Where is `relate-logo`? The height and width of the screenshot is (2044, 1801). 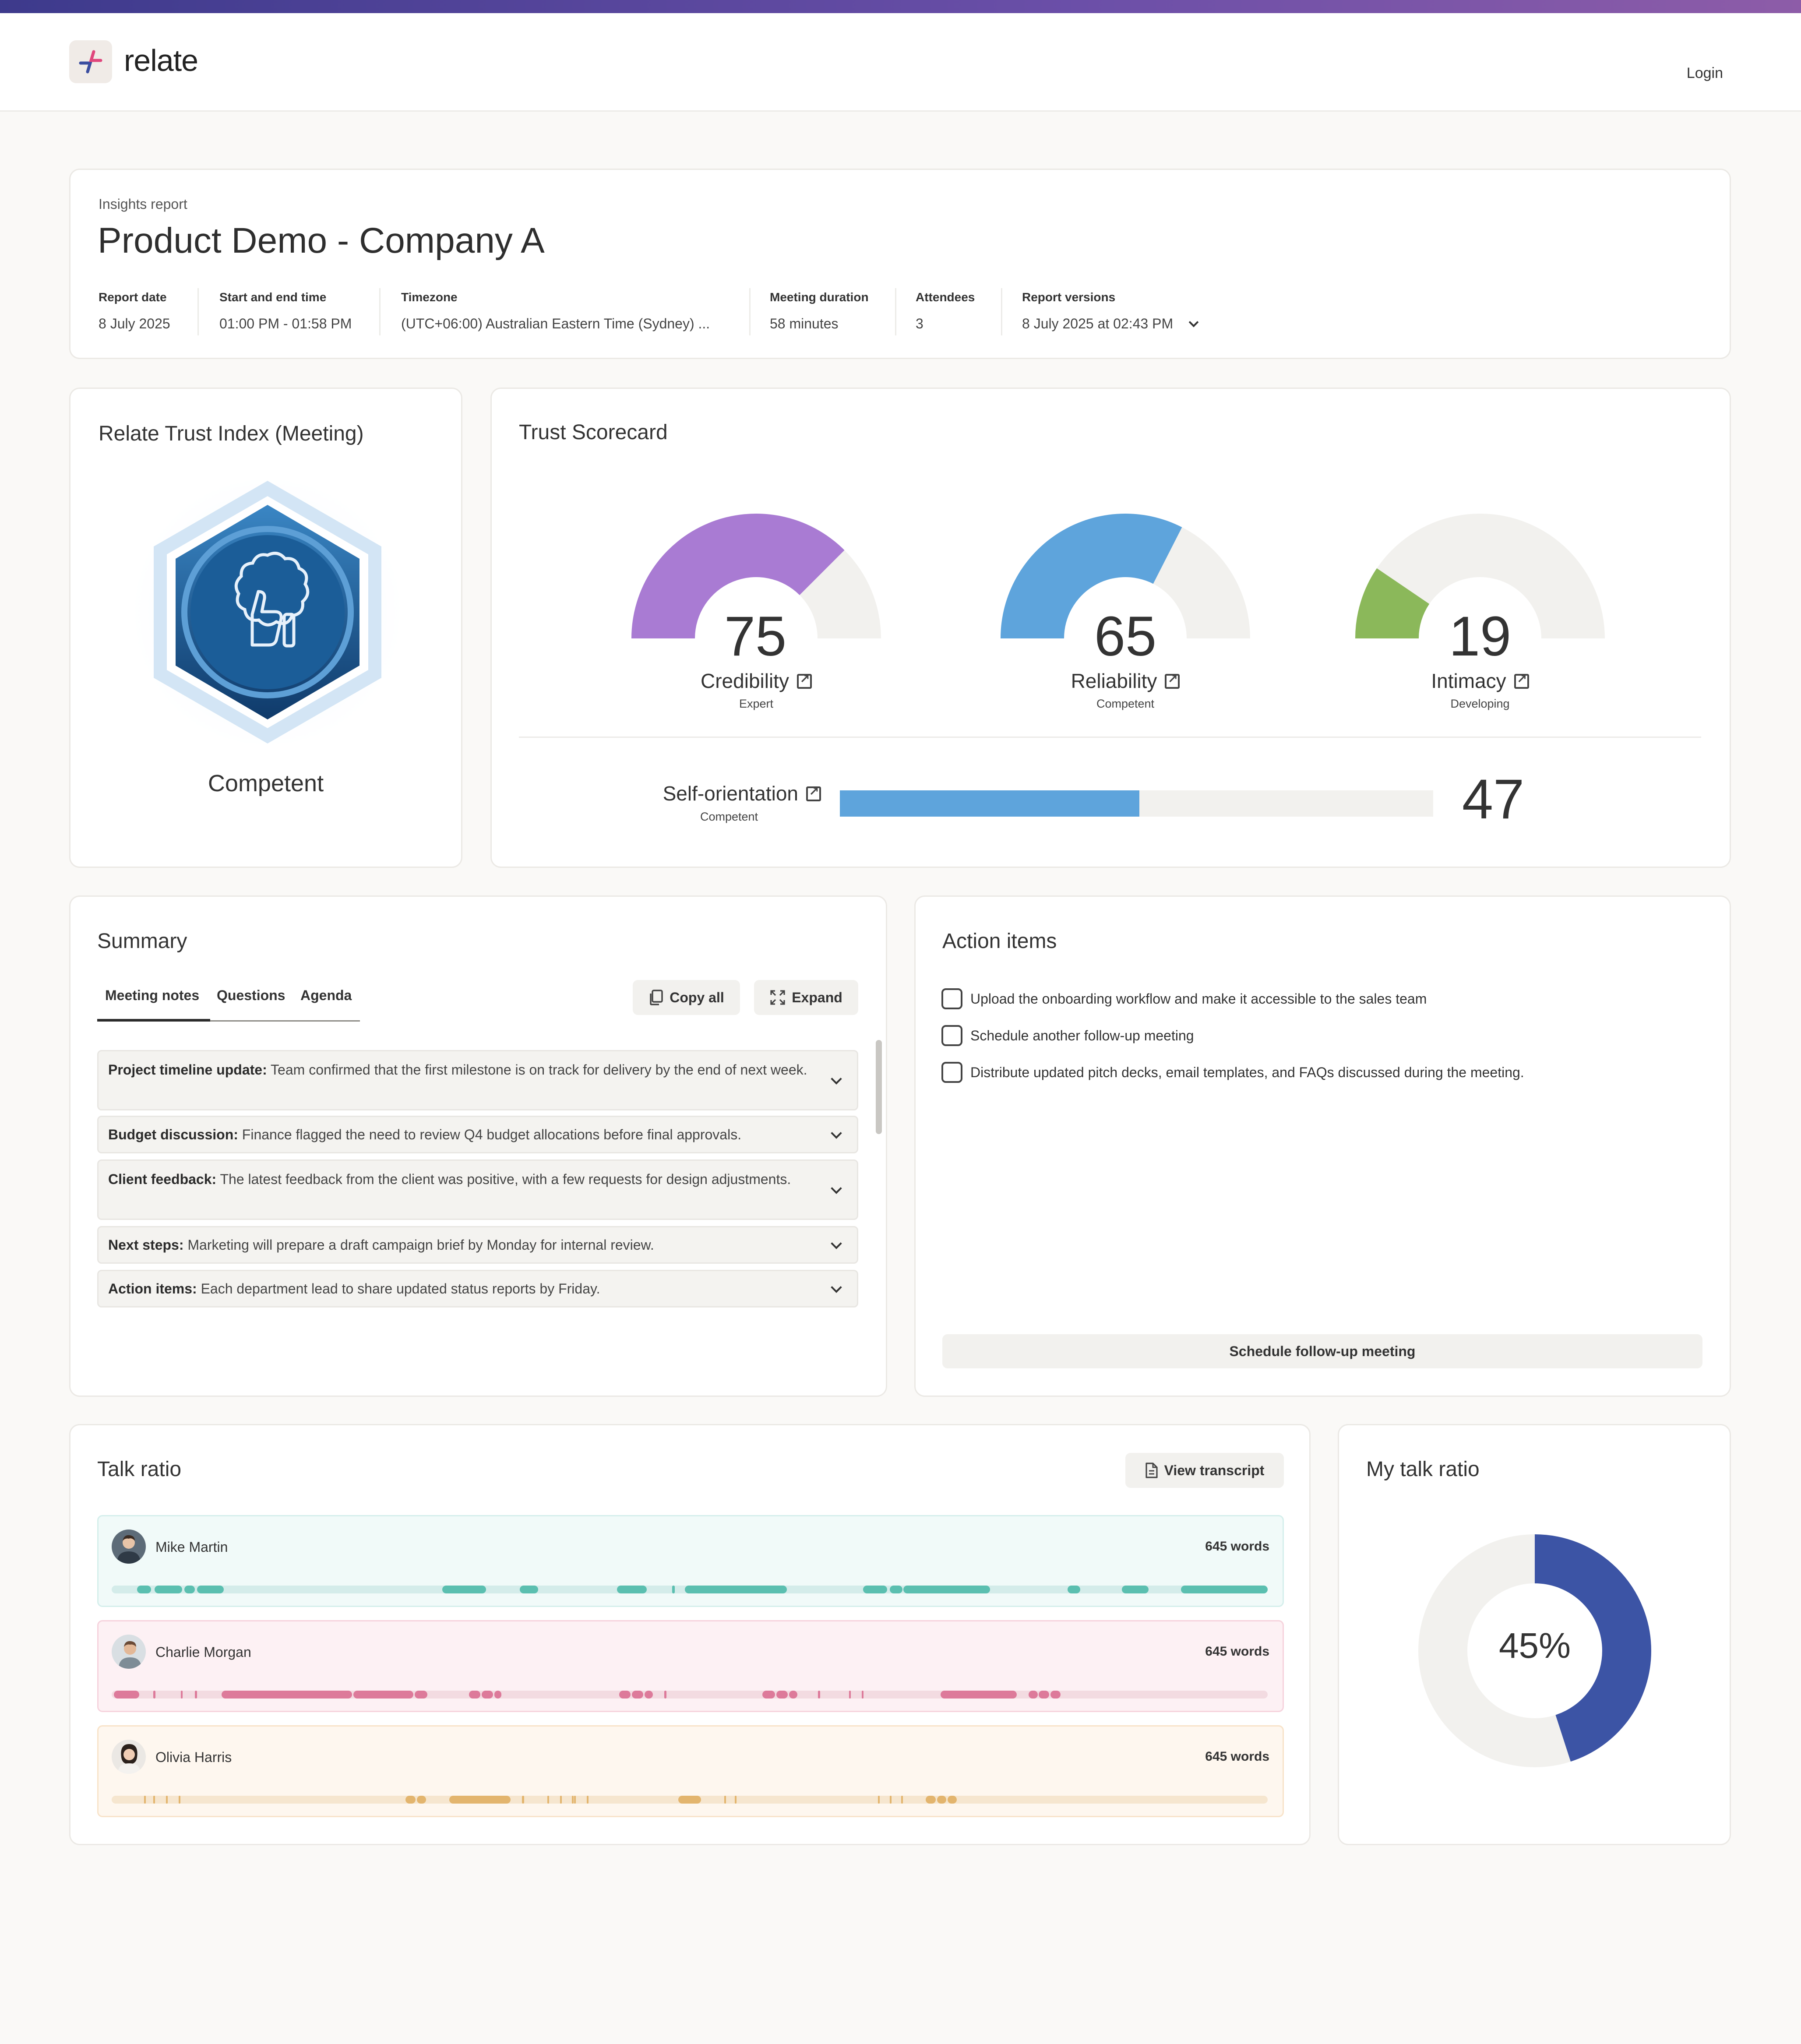 relate-logo is located at coordinates (91, 61).